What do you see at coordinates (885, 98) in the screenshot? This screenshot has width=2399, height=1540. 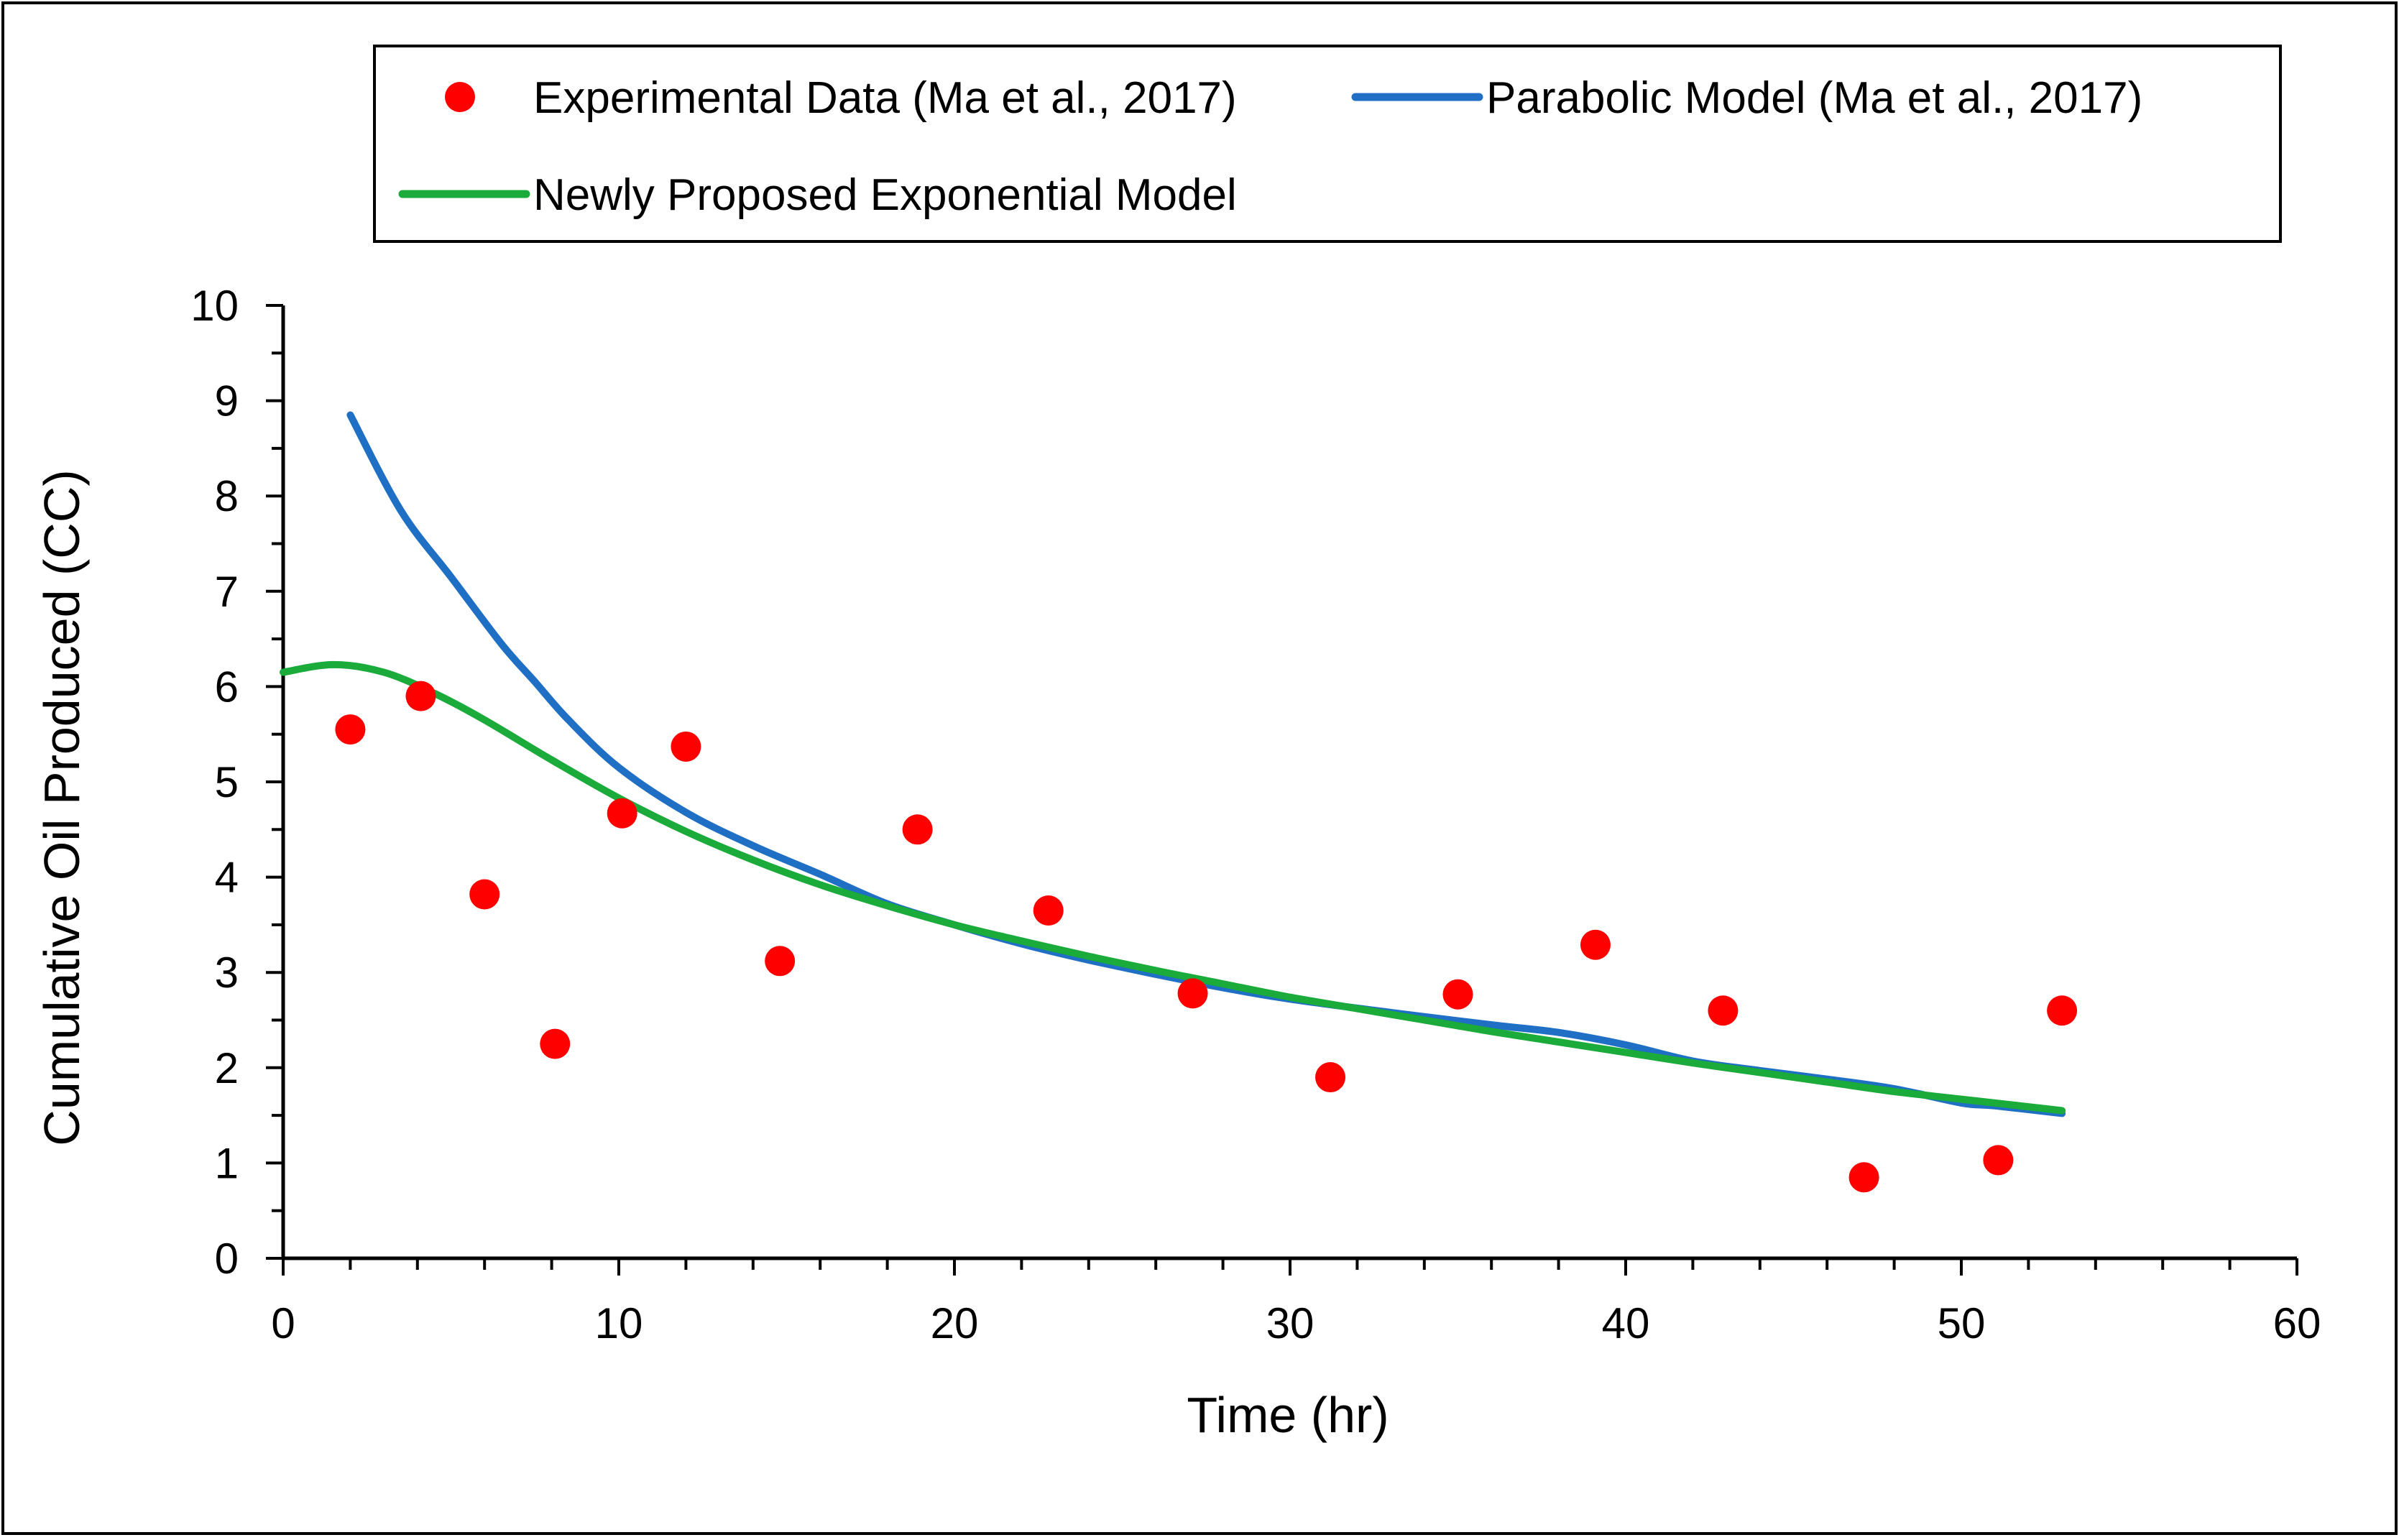 I see `legend-label-experimental: Experimental Data (Ma et al., 2017)` at bounding box center [885, 98].